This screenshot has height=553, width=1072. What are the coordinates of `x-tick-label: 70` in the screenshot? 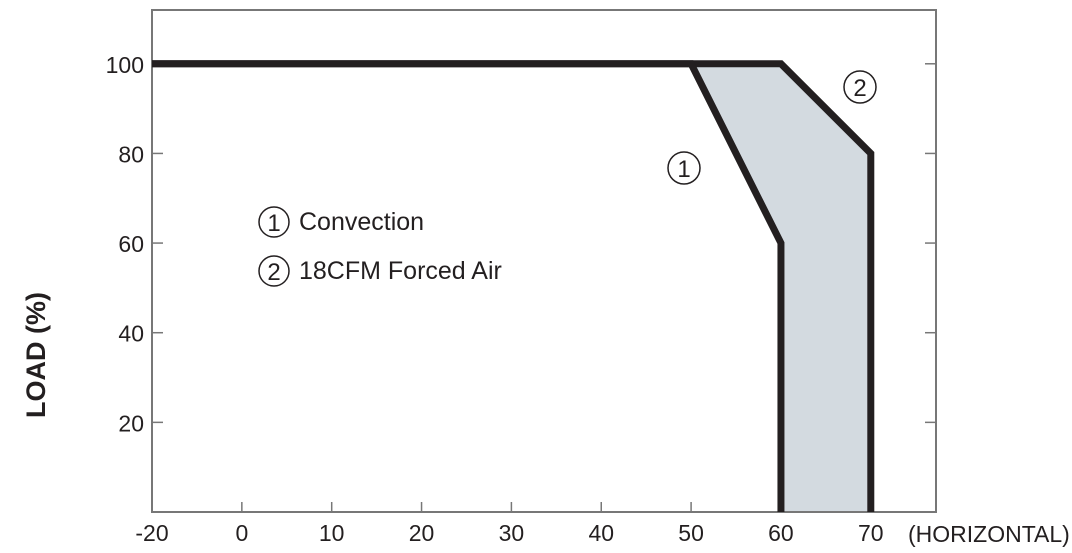 It's located at (871, 533).